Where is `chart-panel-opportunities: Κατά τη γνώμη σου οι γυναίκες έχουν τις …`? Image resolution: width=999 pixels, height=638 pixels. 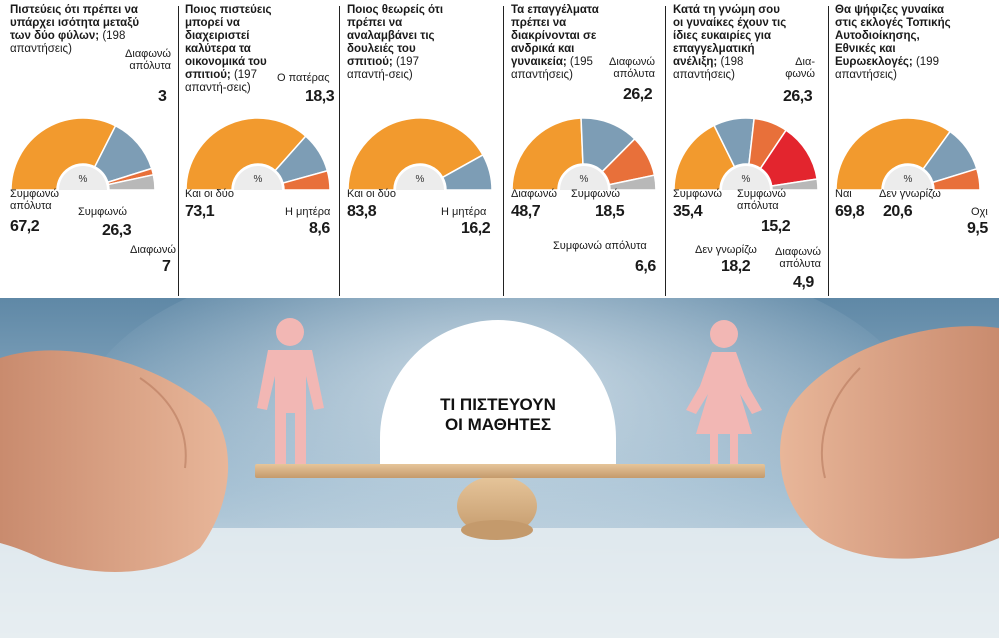
chart-panel-opportunities: Κατά τη γνώμη σου οι γυναίκες έχουν τις … is located at coordinates (749, 149).